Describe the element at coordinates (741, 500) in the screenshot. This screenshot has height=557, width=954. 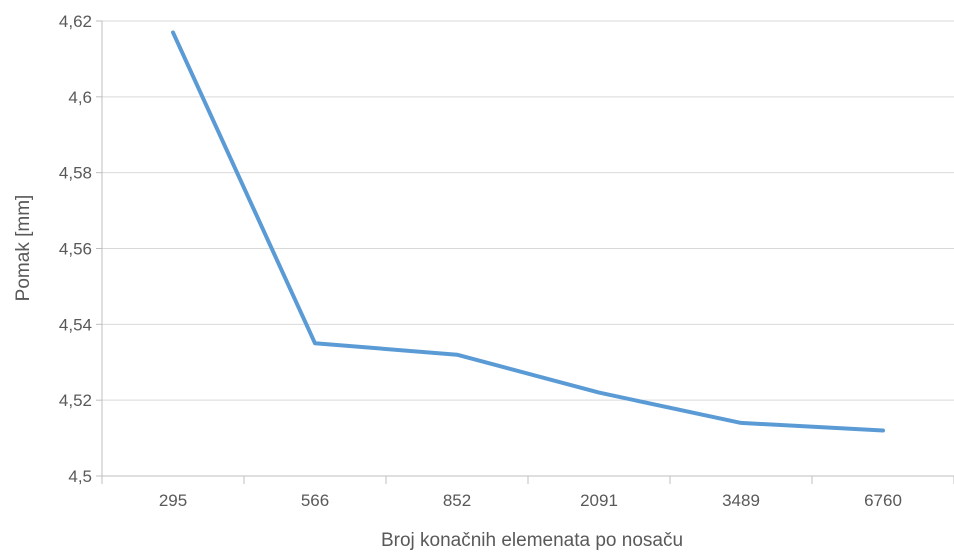
I see `x-tick-label: 3489` at that location.